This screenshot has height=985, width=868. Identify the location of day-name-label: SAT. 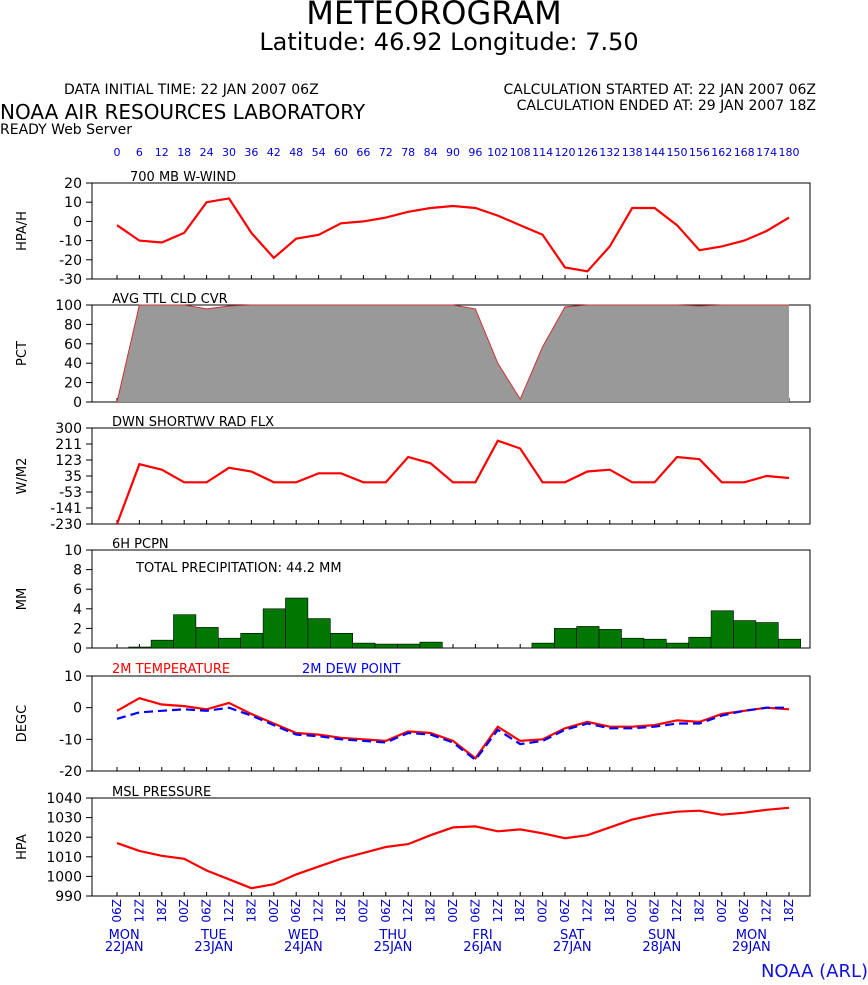
(572, 935).